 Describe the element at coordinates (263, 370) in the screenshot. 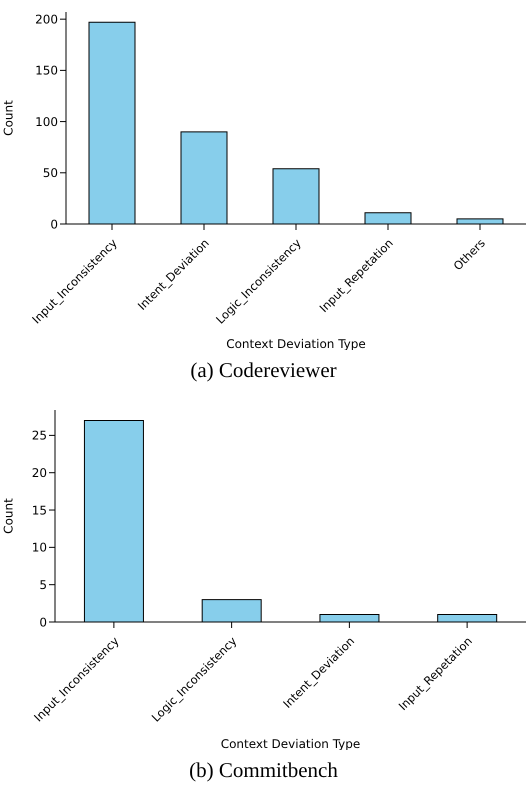

I see `text: (a) Codereviewer` at that location.